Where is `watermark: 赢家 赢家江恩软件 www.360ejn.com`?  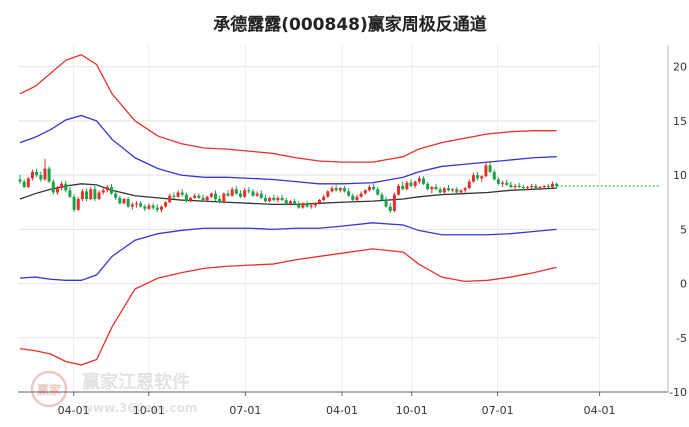 watermark: 赢家 赢家江恩软件 www.360ejn.com is located at coordinates (113, 392).